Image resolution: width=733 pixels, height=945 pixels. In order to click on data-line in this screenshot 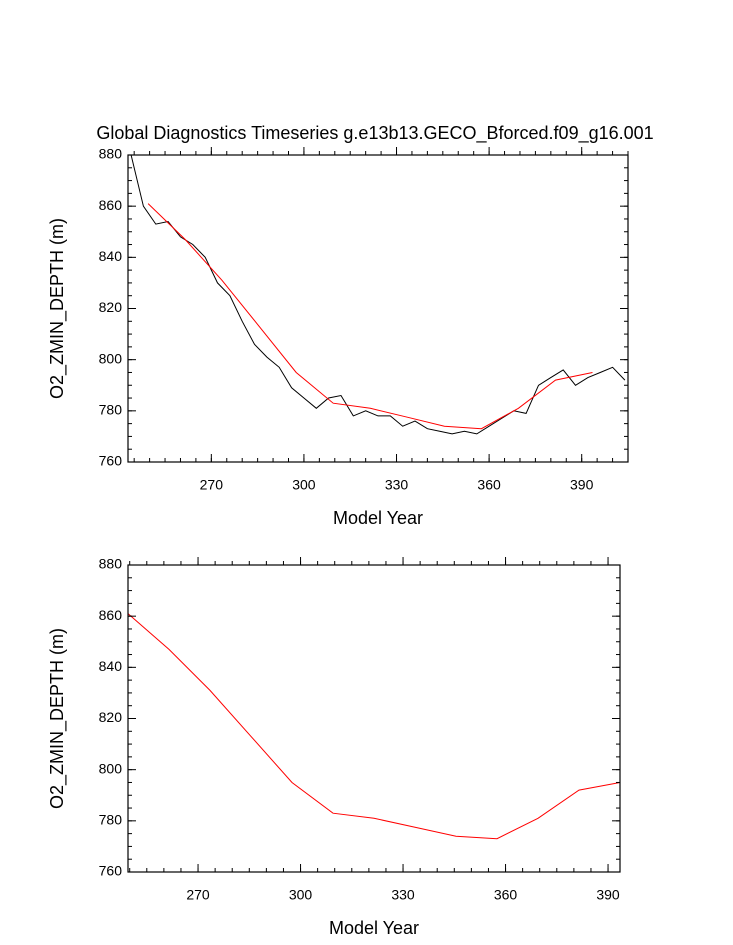, I will do `click(370, 316)`.